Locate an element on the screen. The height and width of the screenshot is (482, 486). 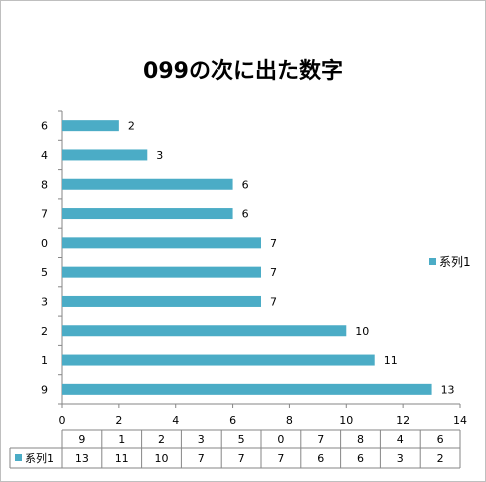
x-tick-label: 4 is located at coordinates (175, 420).